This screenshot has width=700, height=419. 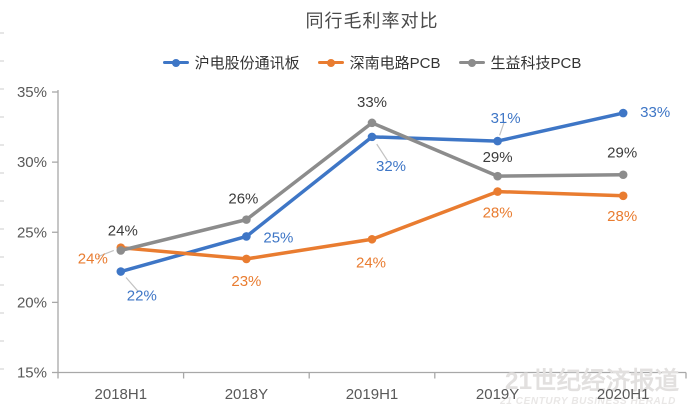 I want to click on data-label: 32%, so click(x=391, y=166).